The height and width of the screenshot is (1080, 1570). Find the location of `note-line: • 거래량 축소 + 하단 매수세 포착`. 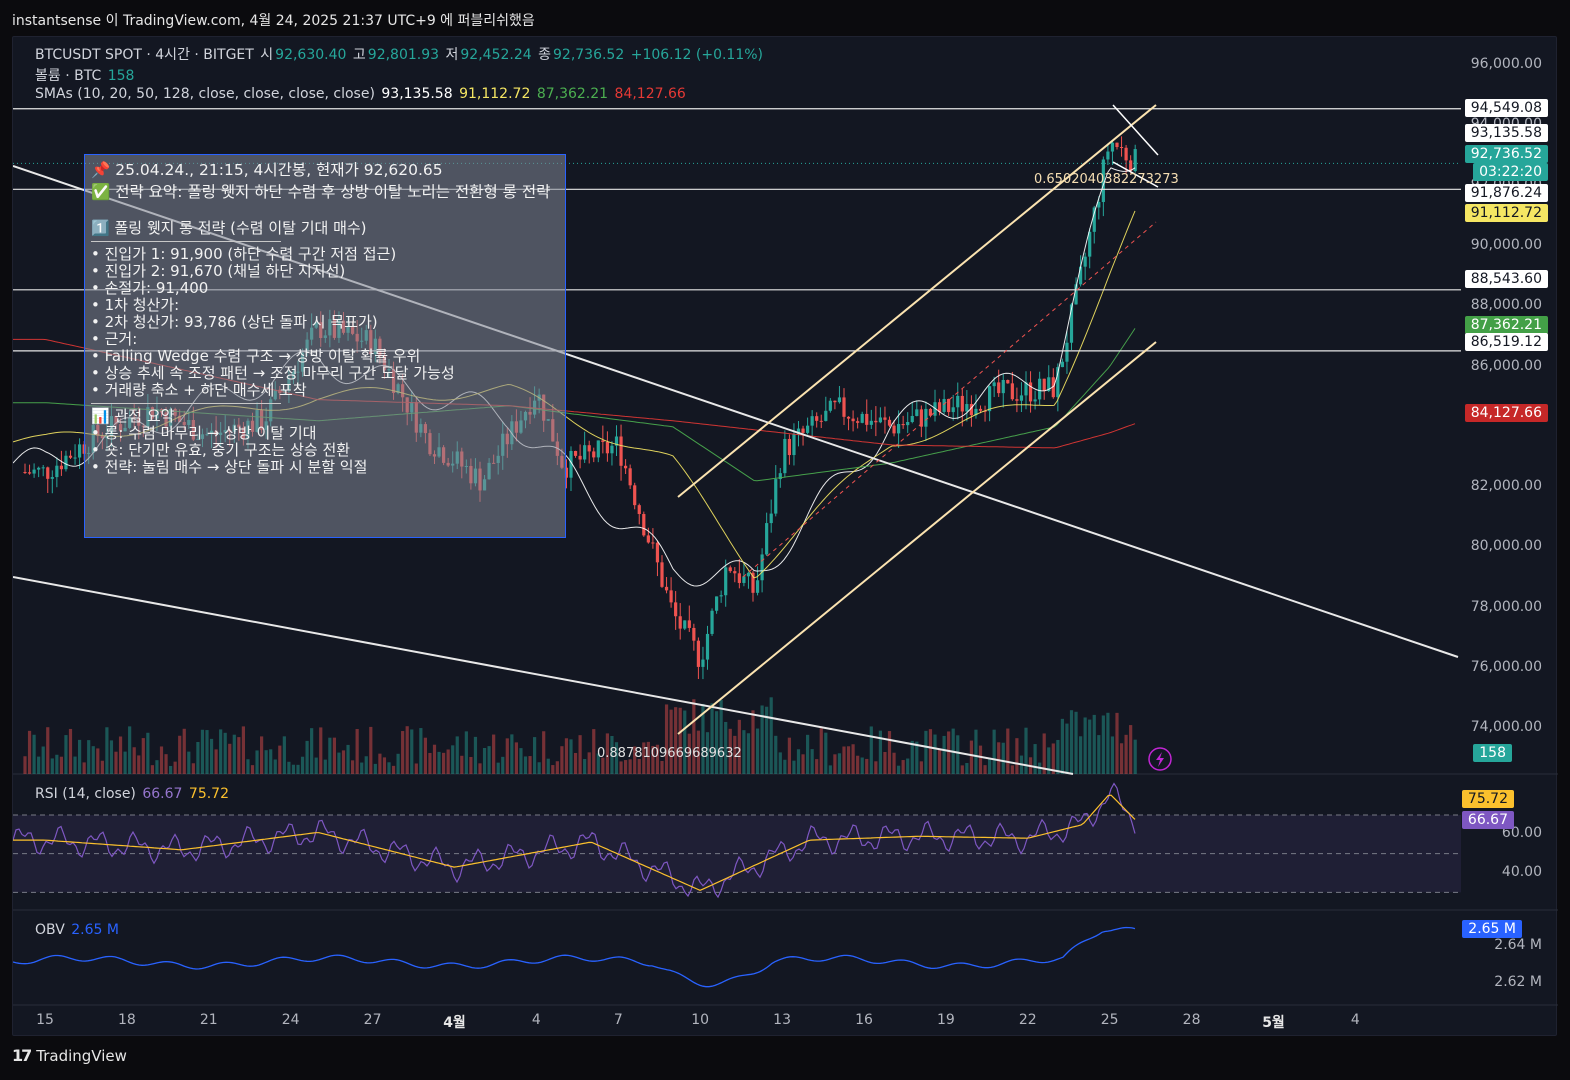

note-line: • 거래량 축소 + 하단 매수세 포착 is located at coordinates (199, 390).